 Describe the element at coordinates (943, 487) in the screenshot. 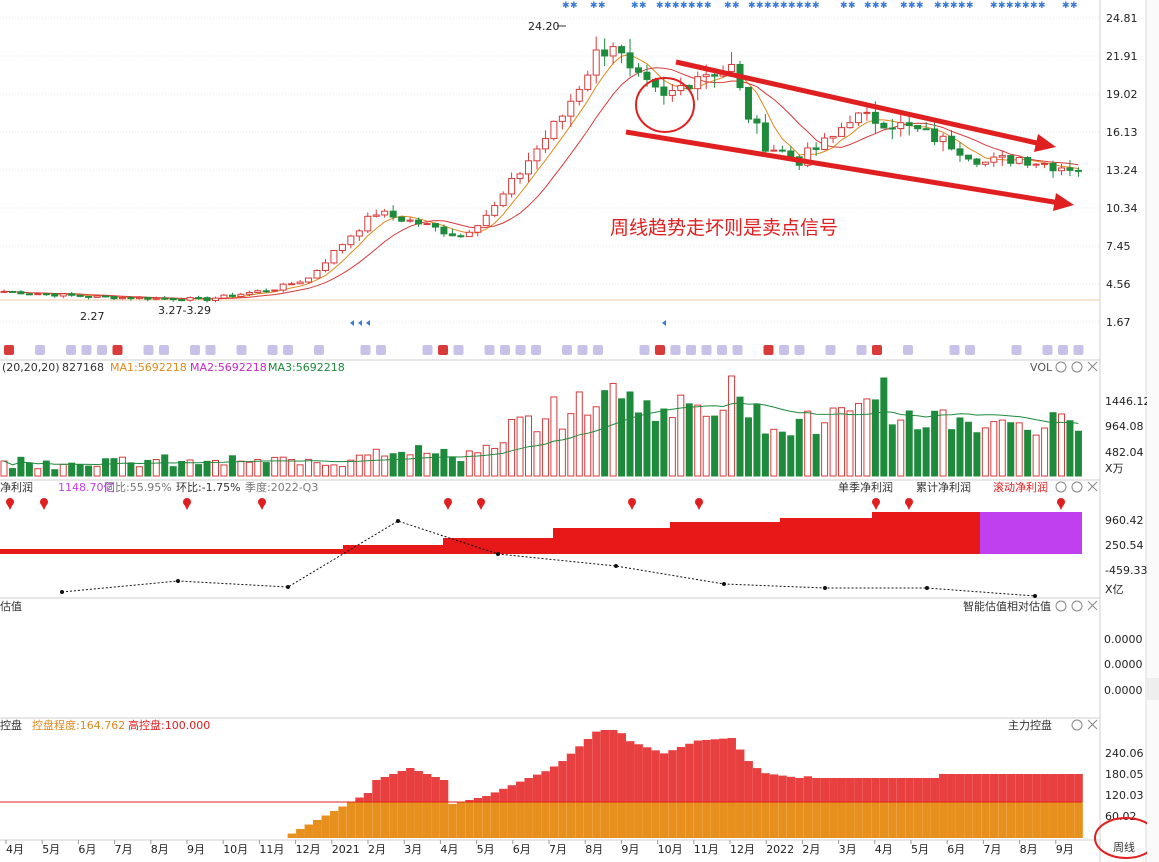

I see `tab-cumulative-profit: 累计净利润` at that location.